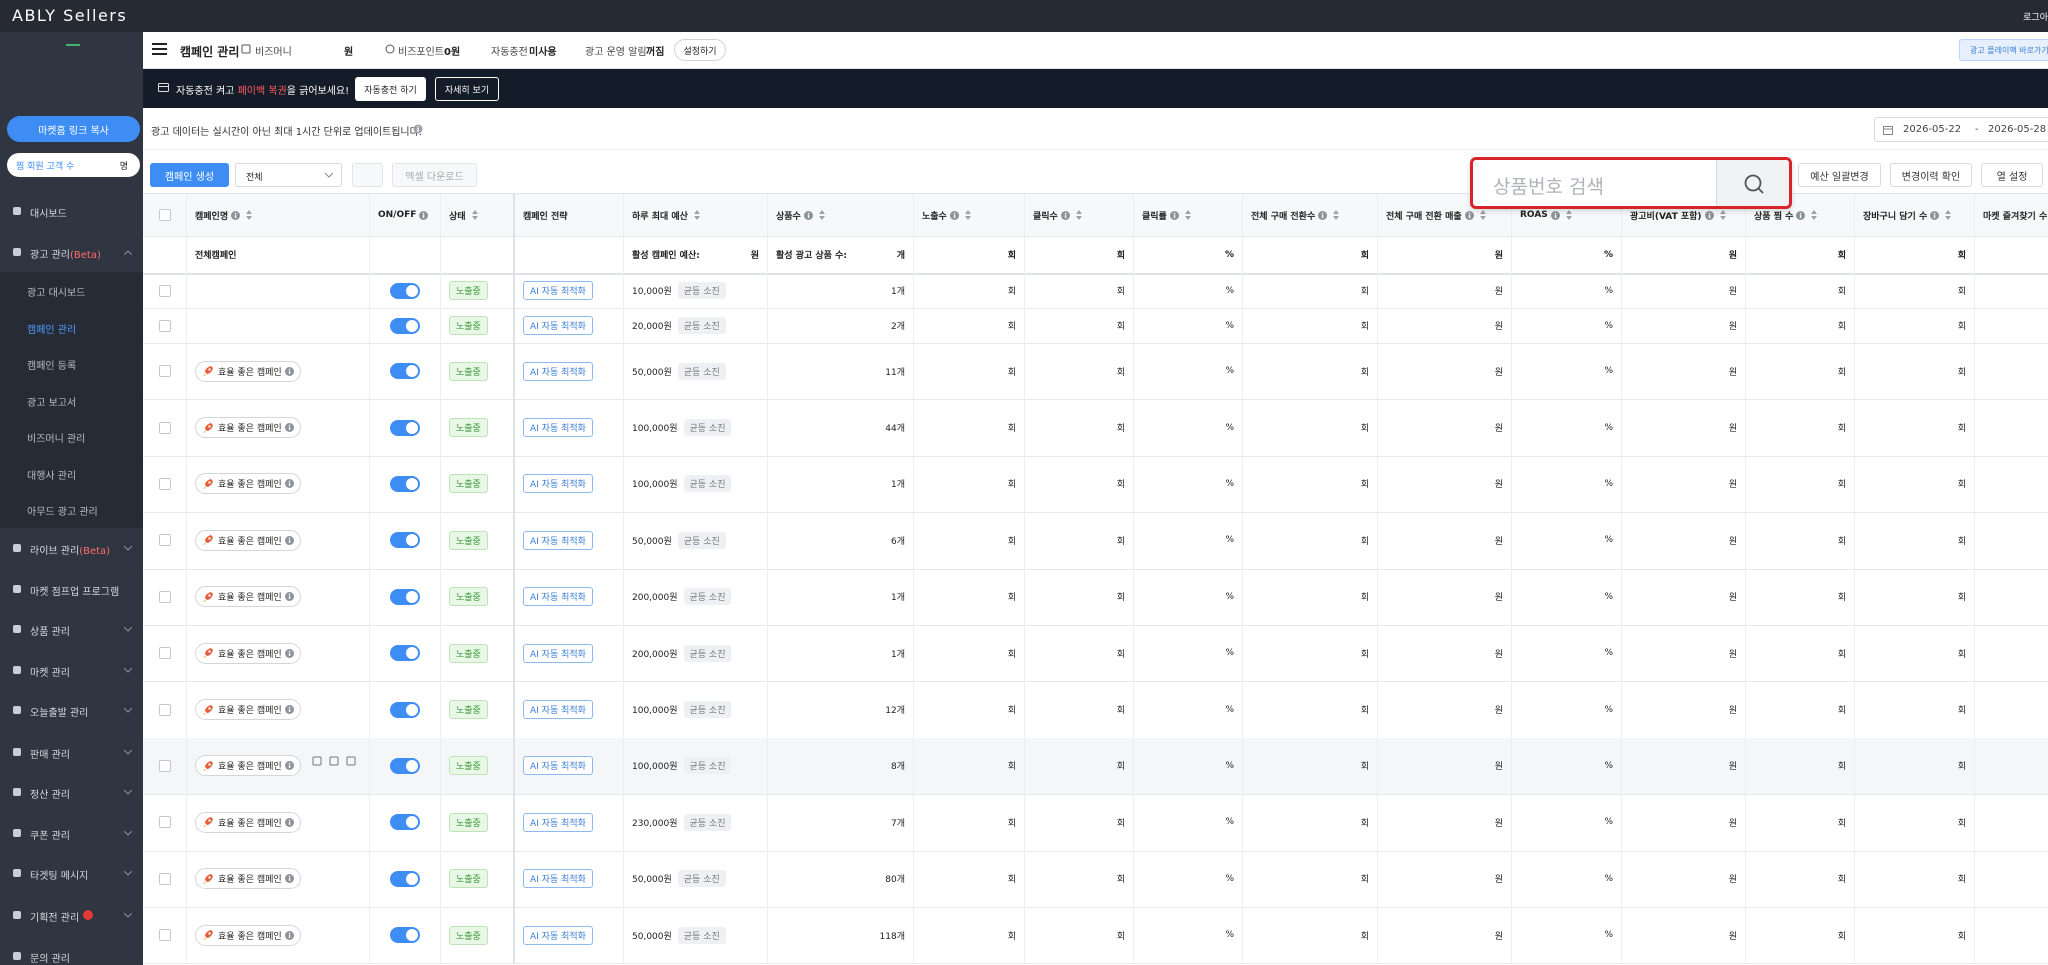  What do you see at coordinates (1961, 129) in the screenshot?
I see `date-range: 2026-05-22 - 2026-05-28` at bounding box center [1961, 129].